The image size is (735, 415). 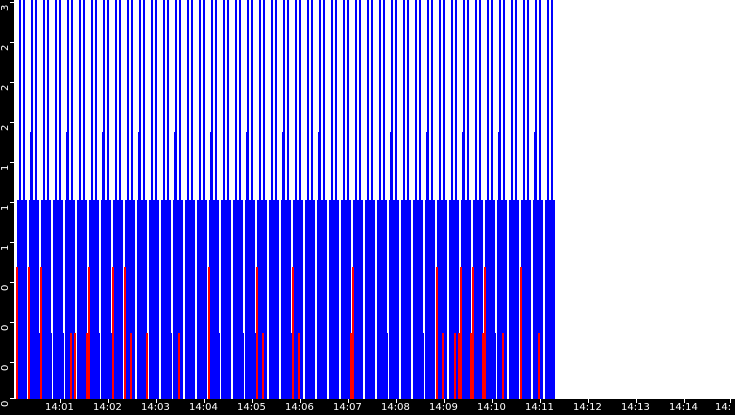 What do you see at coordinates (395, 407) in the screenshot?
I see `x-tick-label: 14:08` at bounding box center [395, 407].